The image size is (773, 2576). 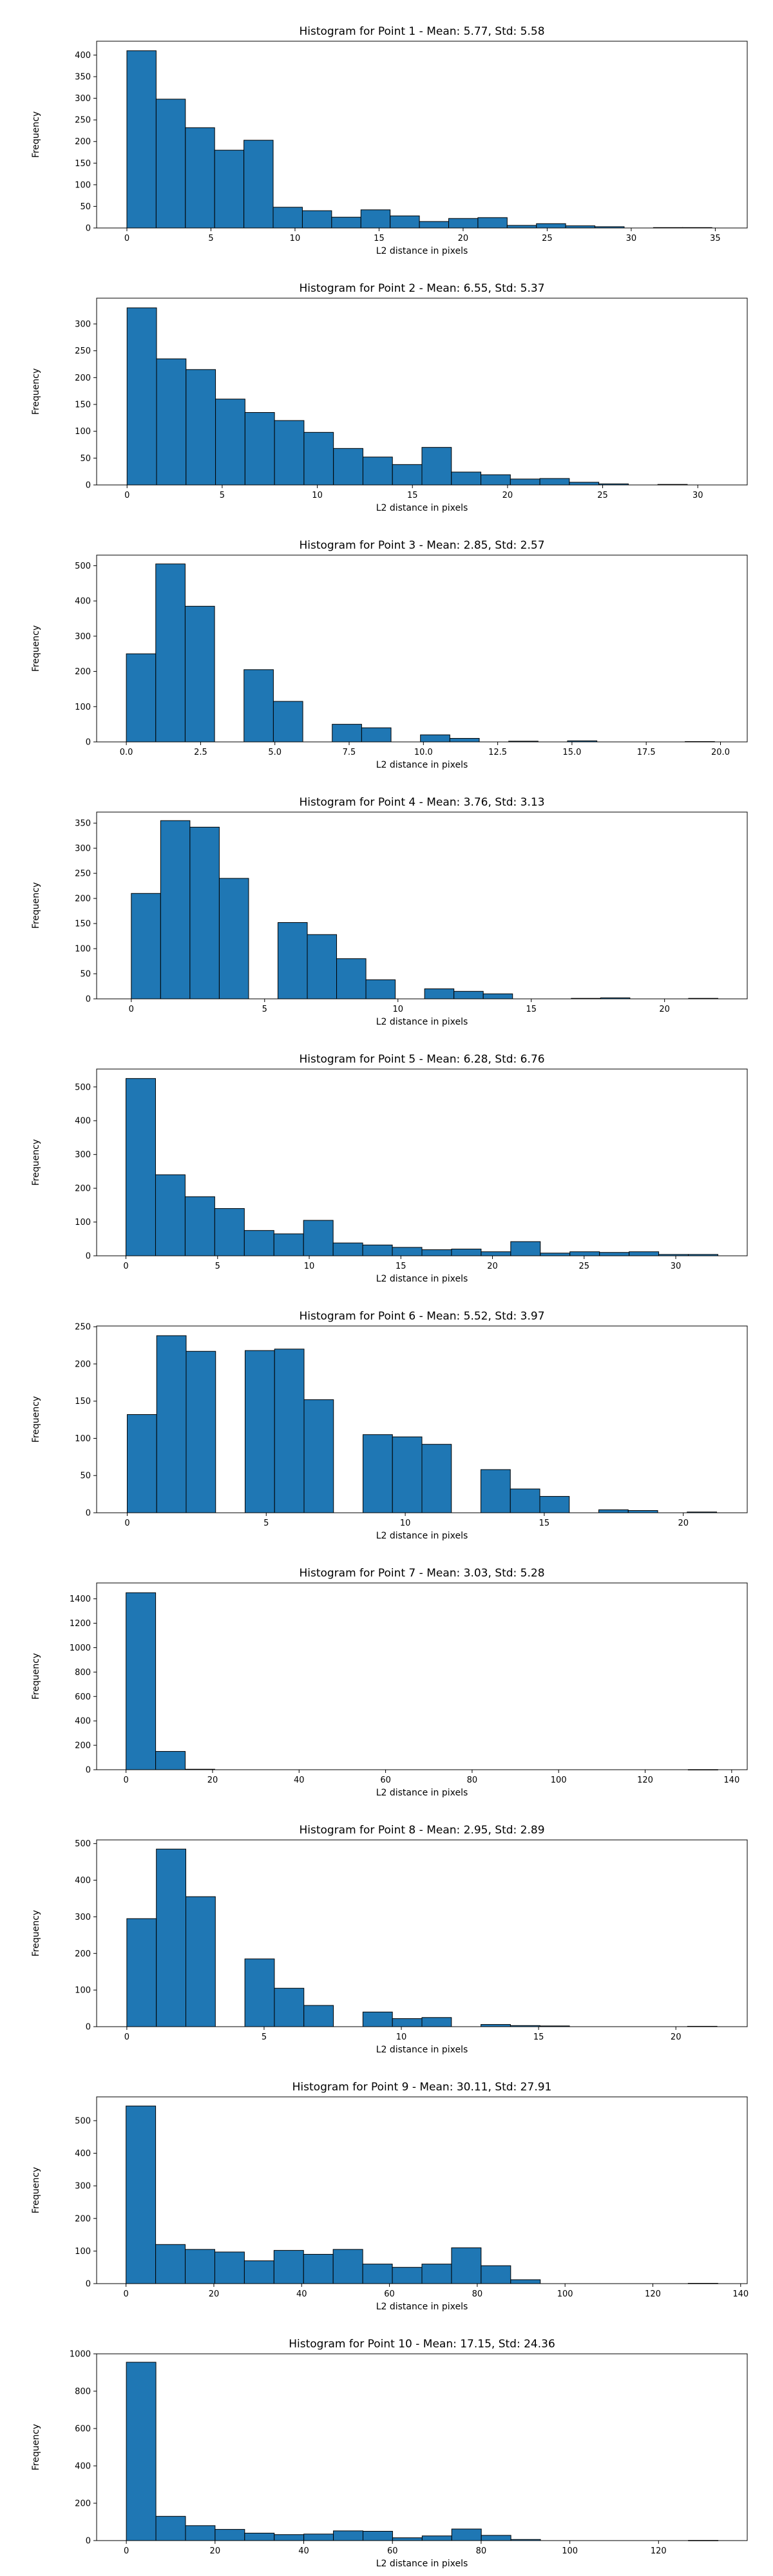 What do you see at coordinates (83, 1673) in the screenshot?
I see `y-tick-label: 800` at bounding box center [83, 1673].